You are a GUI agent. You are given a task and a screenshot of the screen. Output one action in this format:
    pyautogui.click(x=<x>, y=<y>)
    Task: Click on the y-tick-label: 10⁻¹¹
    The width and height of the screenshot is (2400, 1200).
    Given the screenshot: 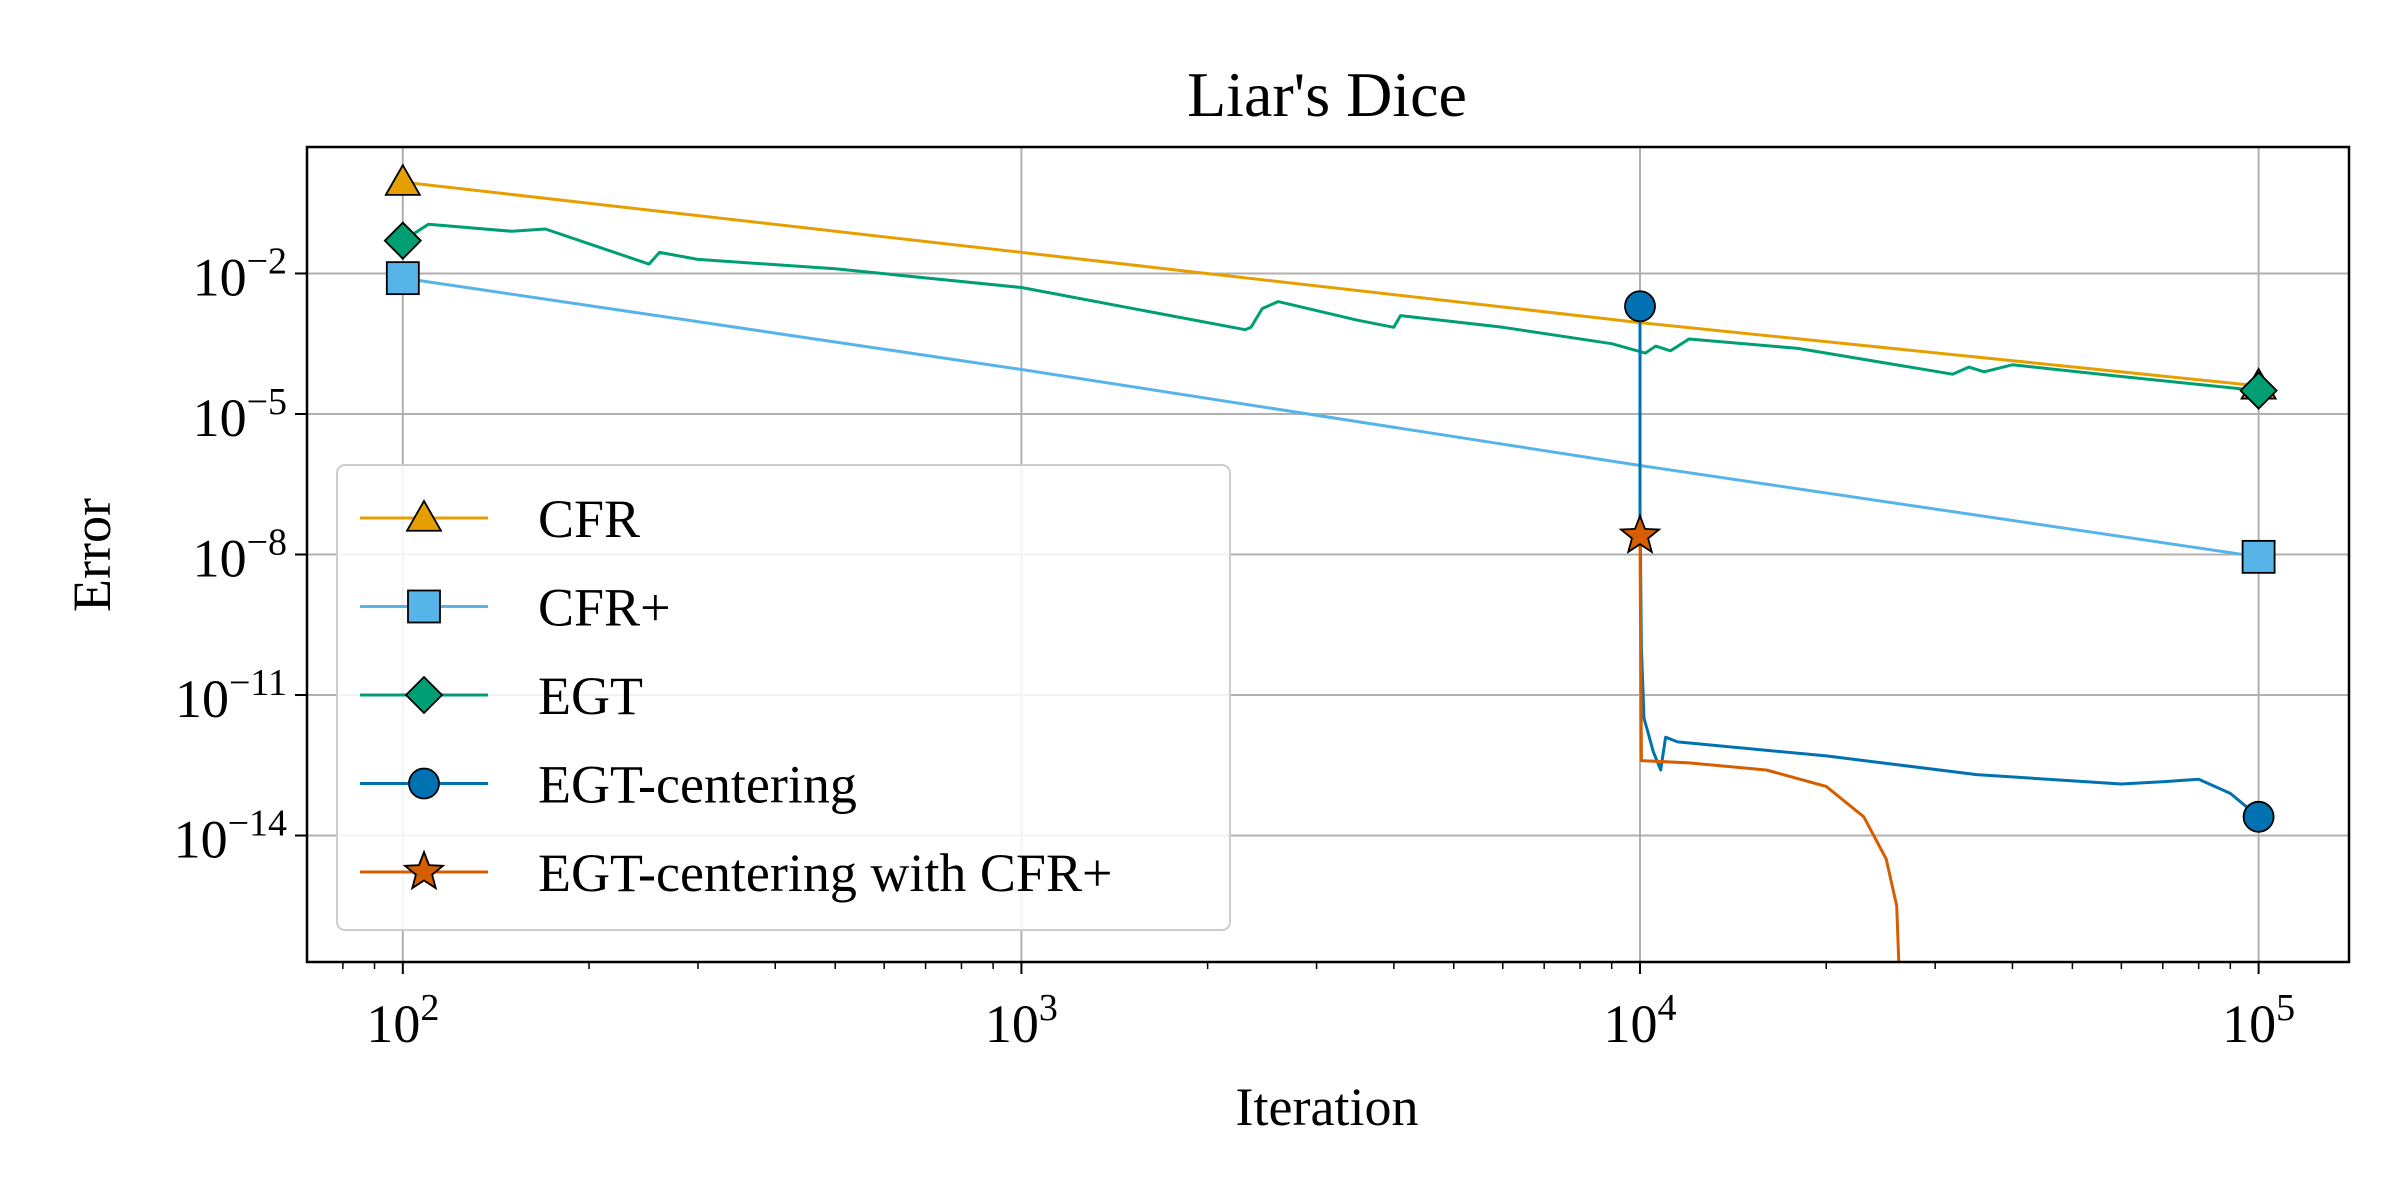 What is the action you would take?
    pyautogui.click(x=231, y=695)
    